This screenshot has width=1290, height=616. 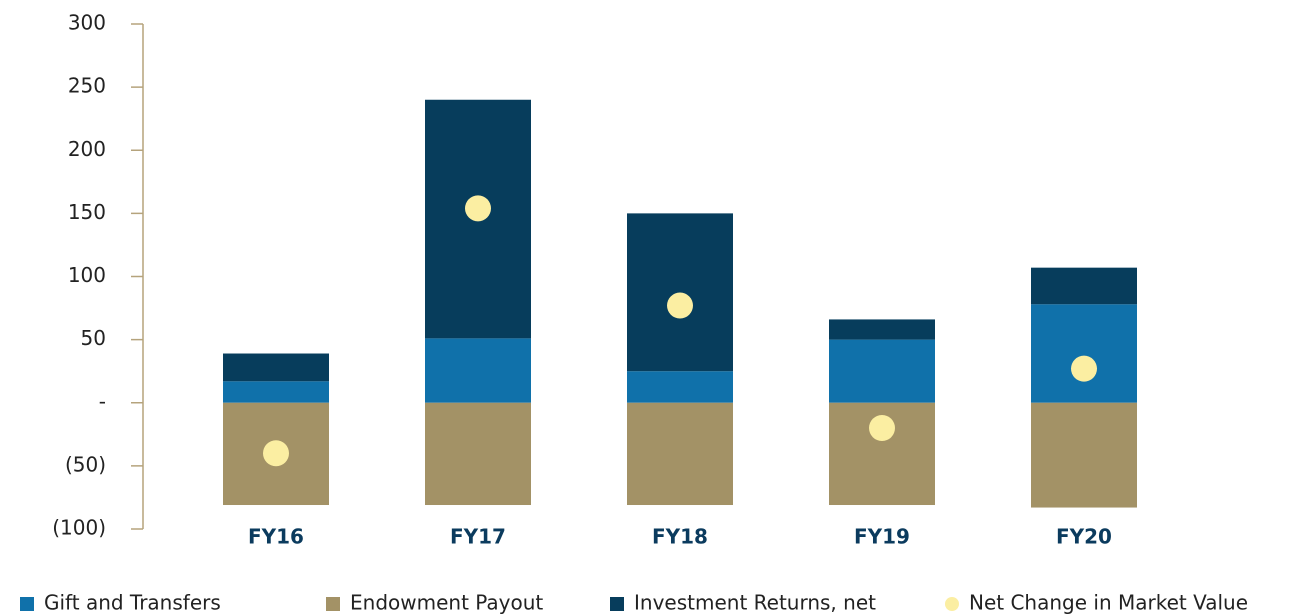 I want to click on y-tick-label: 250, so click(x=87, y=86).